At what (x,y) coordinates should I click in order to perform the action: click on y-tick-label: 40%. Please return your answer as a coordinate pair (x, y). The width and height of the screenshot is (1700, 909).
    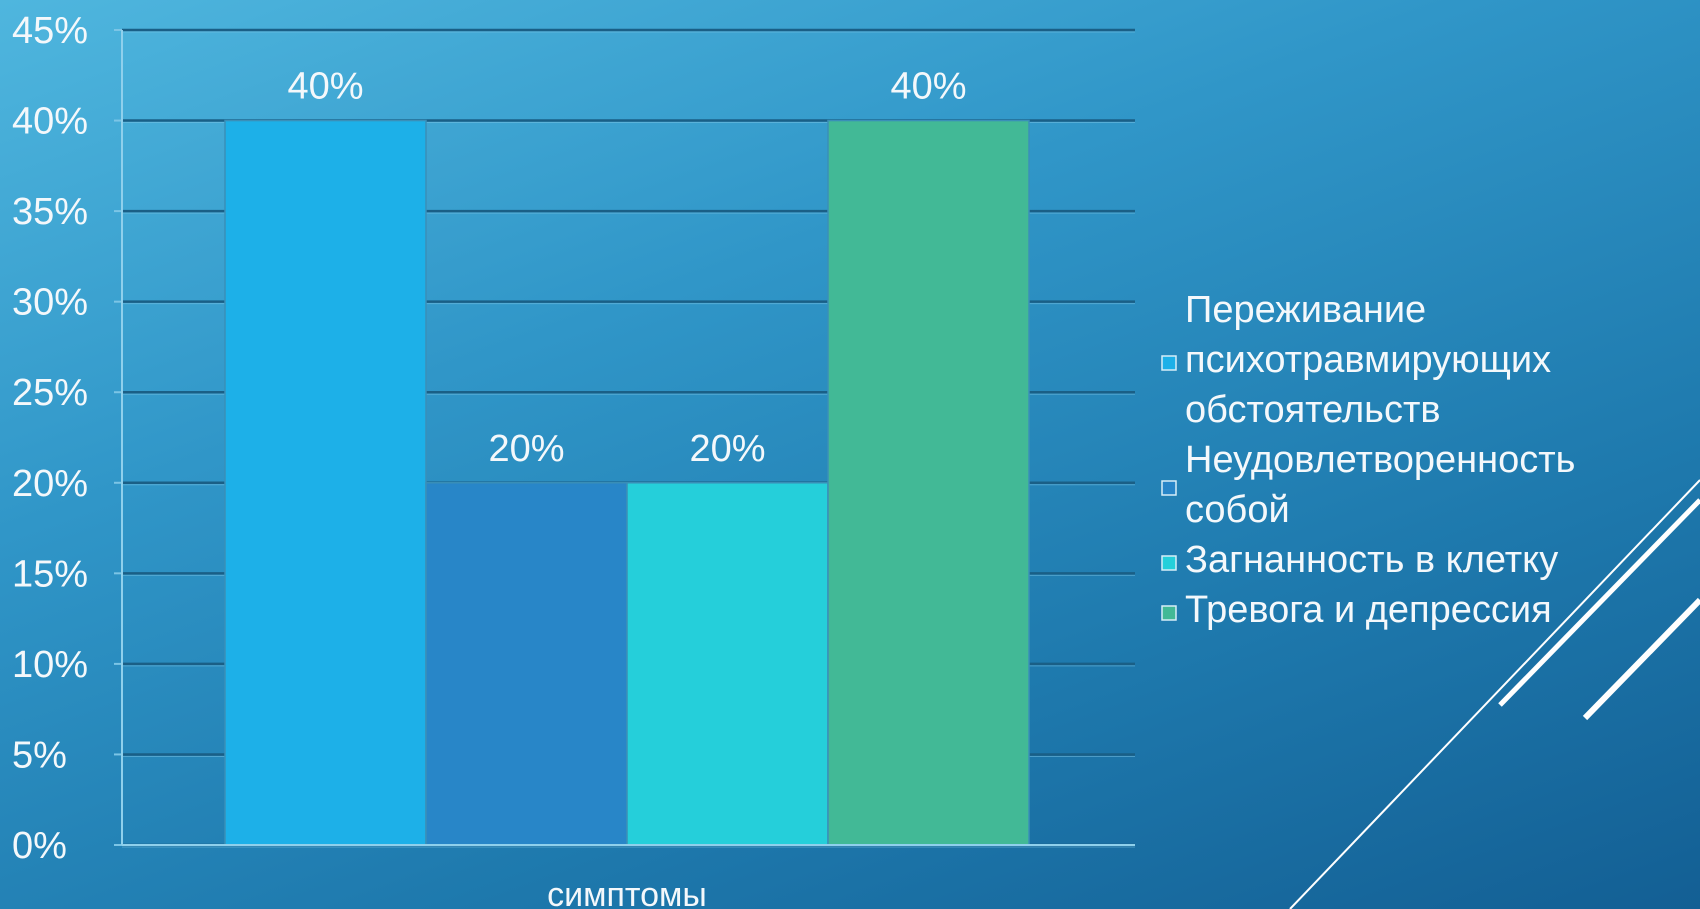
    Looking at the image, I should click on (50, 122).